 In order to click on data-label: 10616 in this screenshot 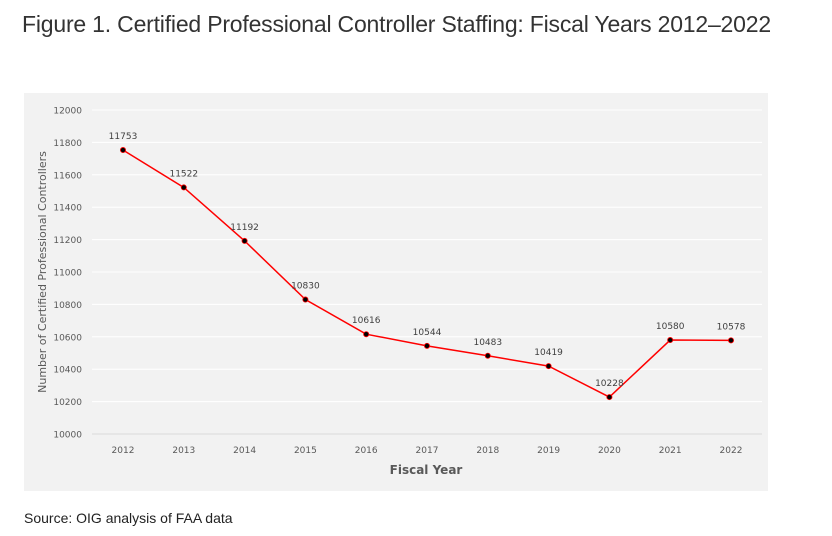, I will do `click(366, 321)`.